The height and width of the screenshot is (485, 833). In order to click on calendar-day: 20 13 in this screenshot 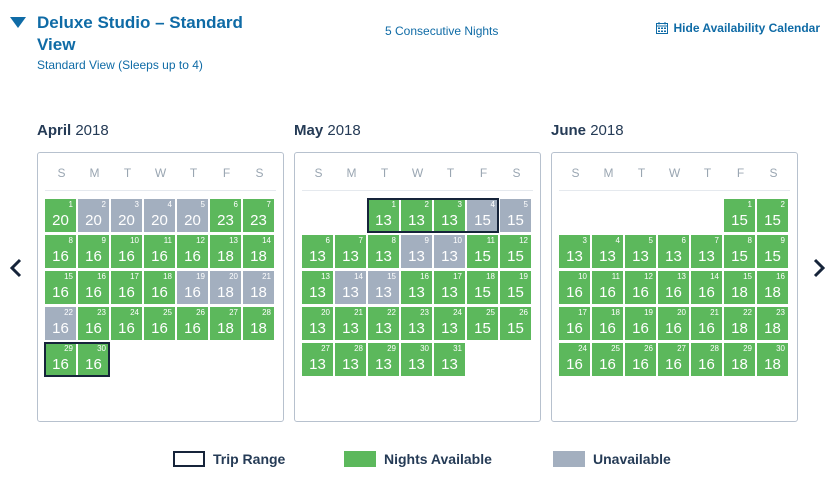, I will do `click(317, 323)`.